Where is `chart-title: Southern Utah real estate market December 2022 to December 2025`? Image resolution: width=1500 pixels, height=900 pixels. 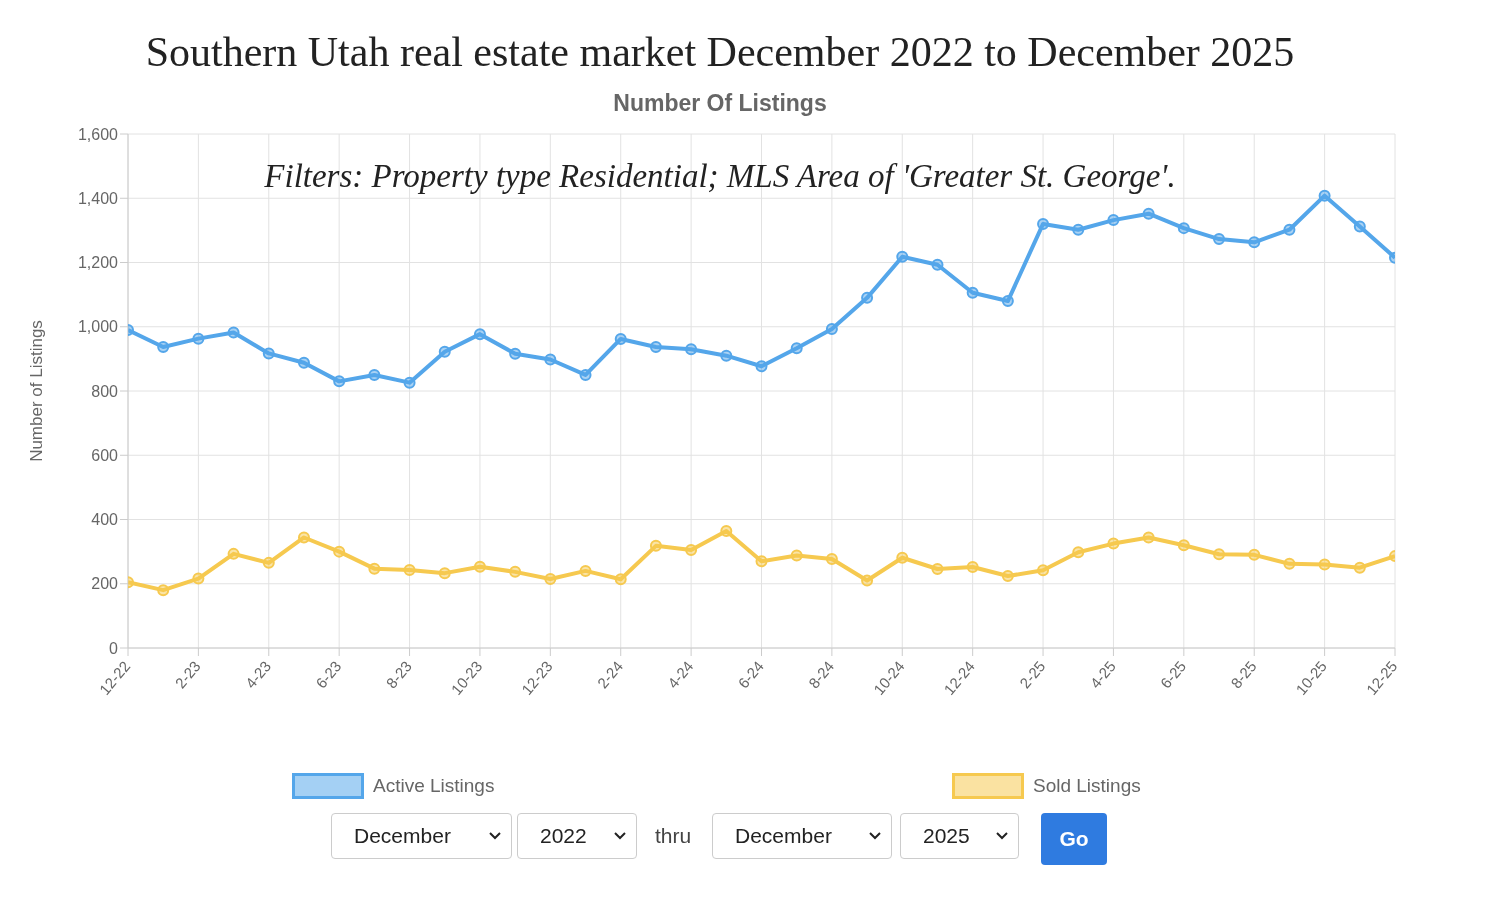 chart-title: Southern Utah real estate market December 2022 to December 2025 is located at coordinates (720, 52).